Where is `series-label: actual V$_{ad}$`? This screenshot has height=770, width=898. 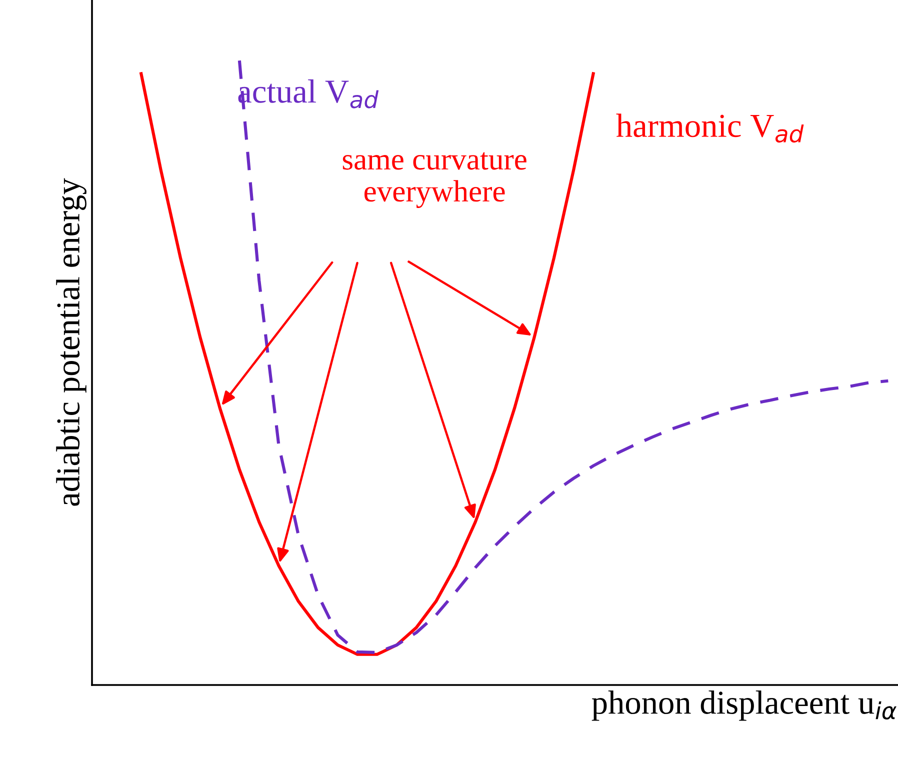
series-label: actual V$_{ad}$ is located at coordinates (308, 93).